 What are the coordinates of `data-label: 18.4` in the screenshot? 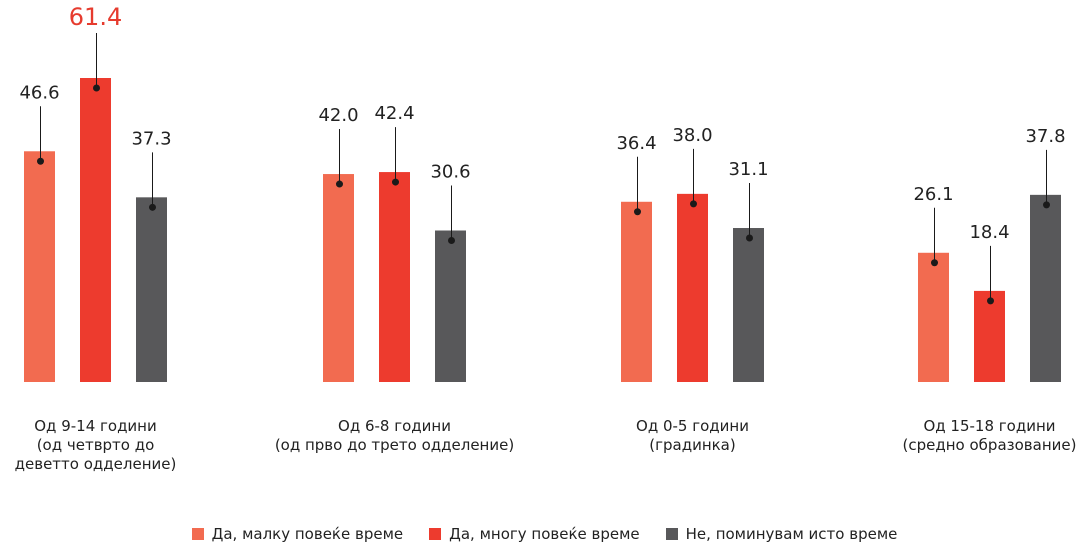 It's located at (989, 232).